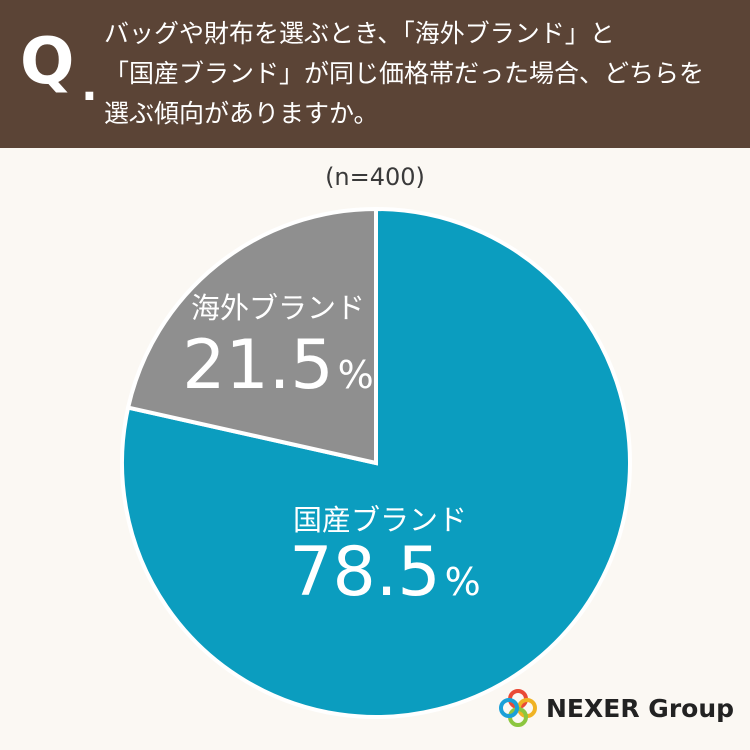 This screenshot has height=750, width=750. What do you see at coordinates (278, 308) in the screenshot?
I see `slice-label: 海外ブランド` at bounding box center [278, 308].